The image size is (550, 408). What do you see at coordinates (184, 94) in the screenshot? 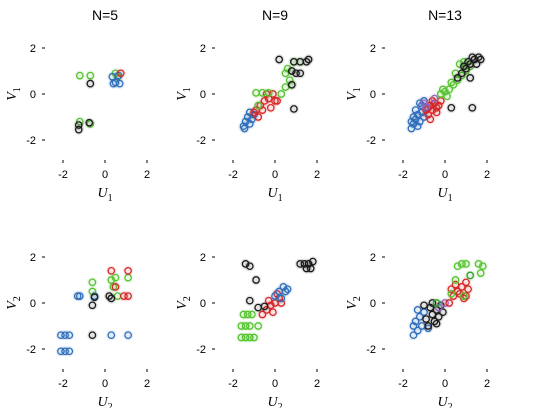
I see `y-axis-label: V1` at bounding box center [184, 94].